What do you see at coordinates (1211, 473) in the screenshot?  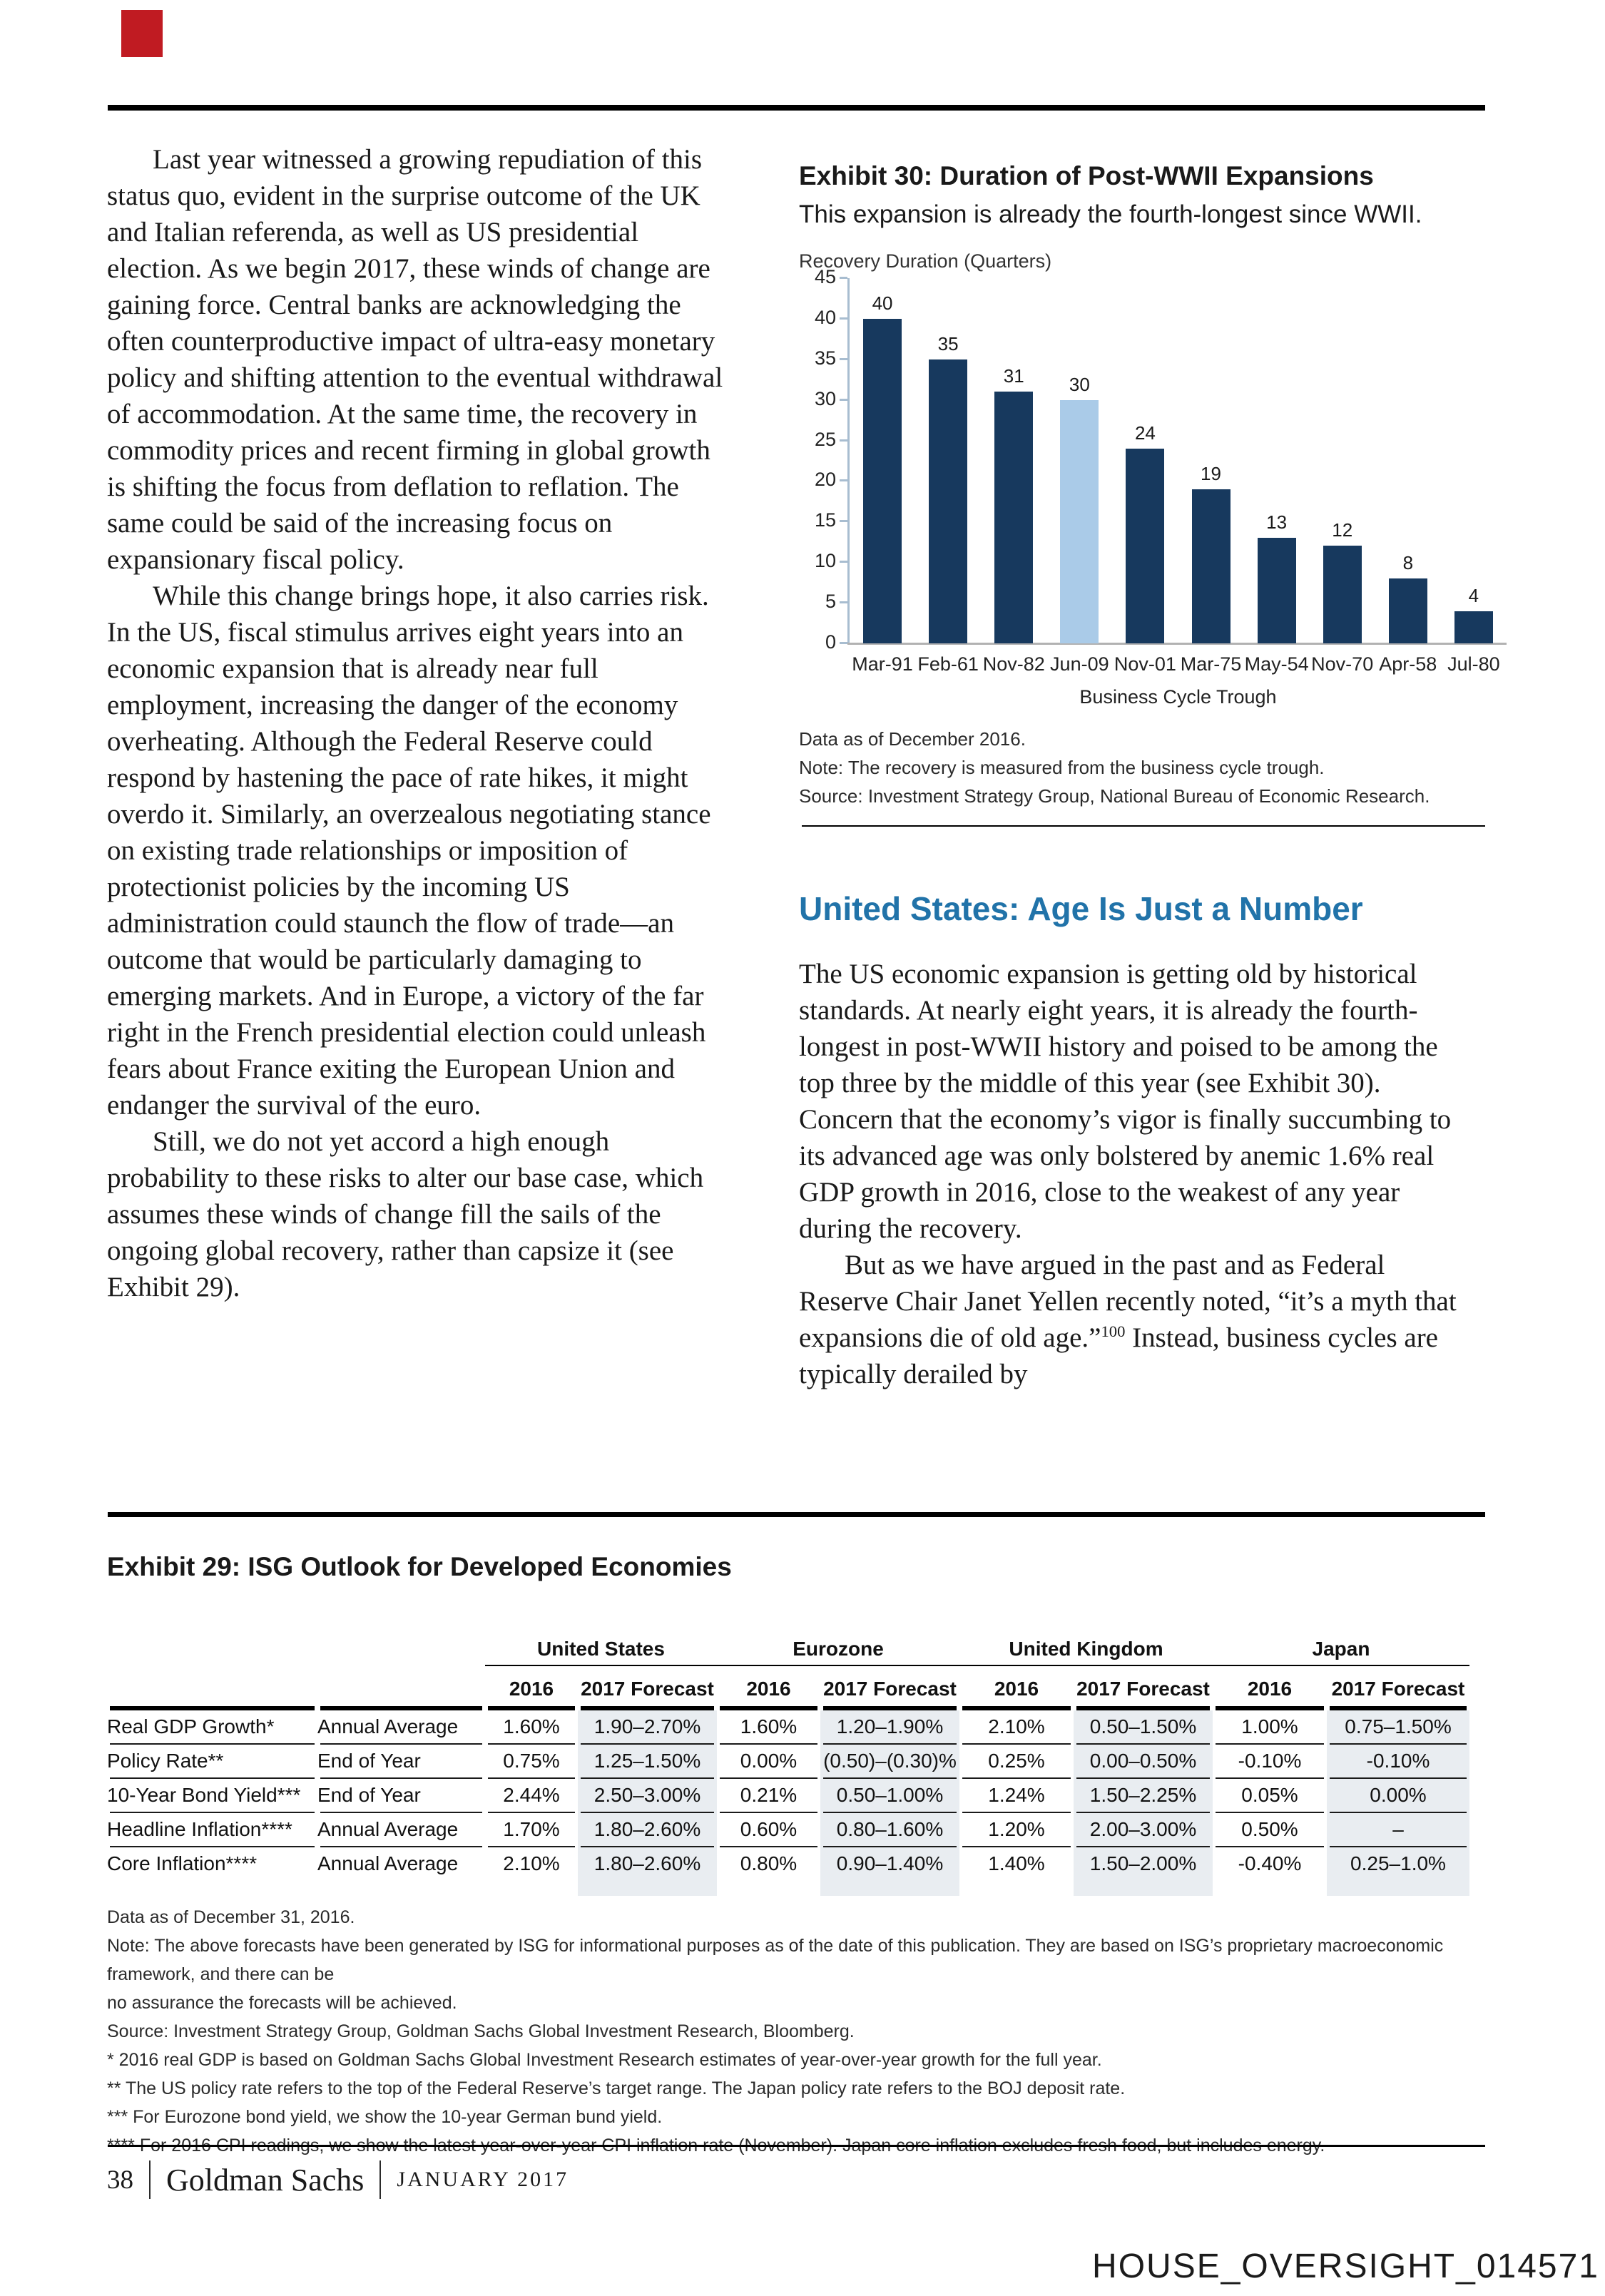 I see `bar-value-label: 19` at bounding box center [1211, 473].